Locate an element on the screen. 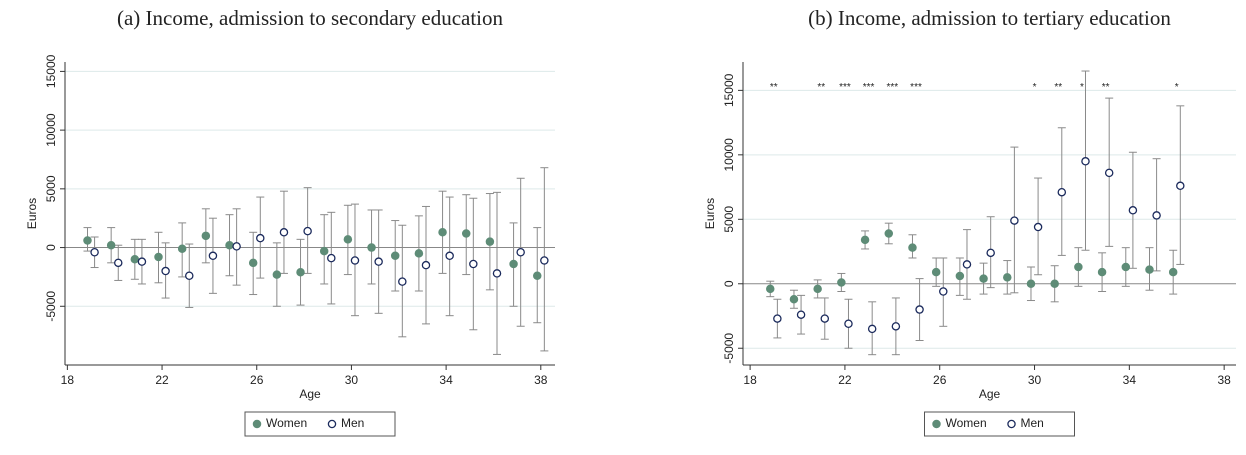 This screenshot has height=455, width=1246. x-axis-label: Age is located at coordinates (310, 394).